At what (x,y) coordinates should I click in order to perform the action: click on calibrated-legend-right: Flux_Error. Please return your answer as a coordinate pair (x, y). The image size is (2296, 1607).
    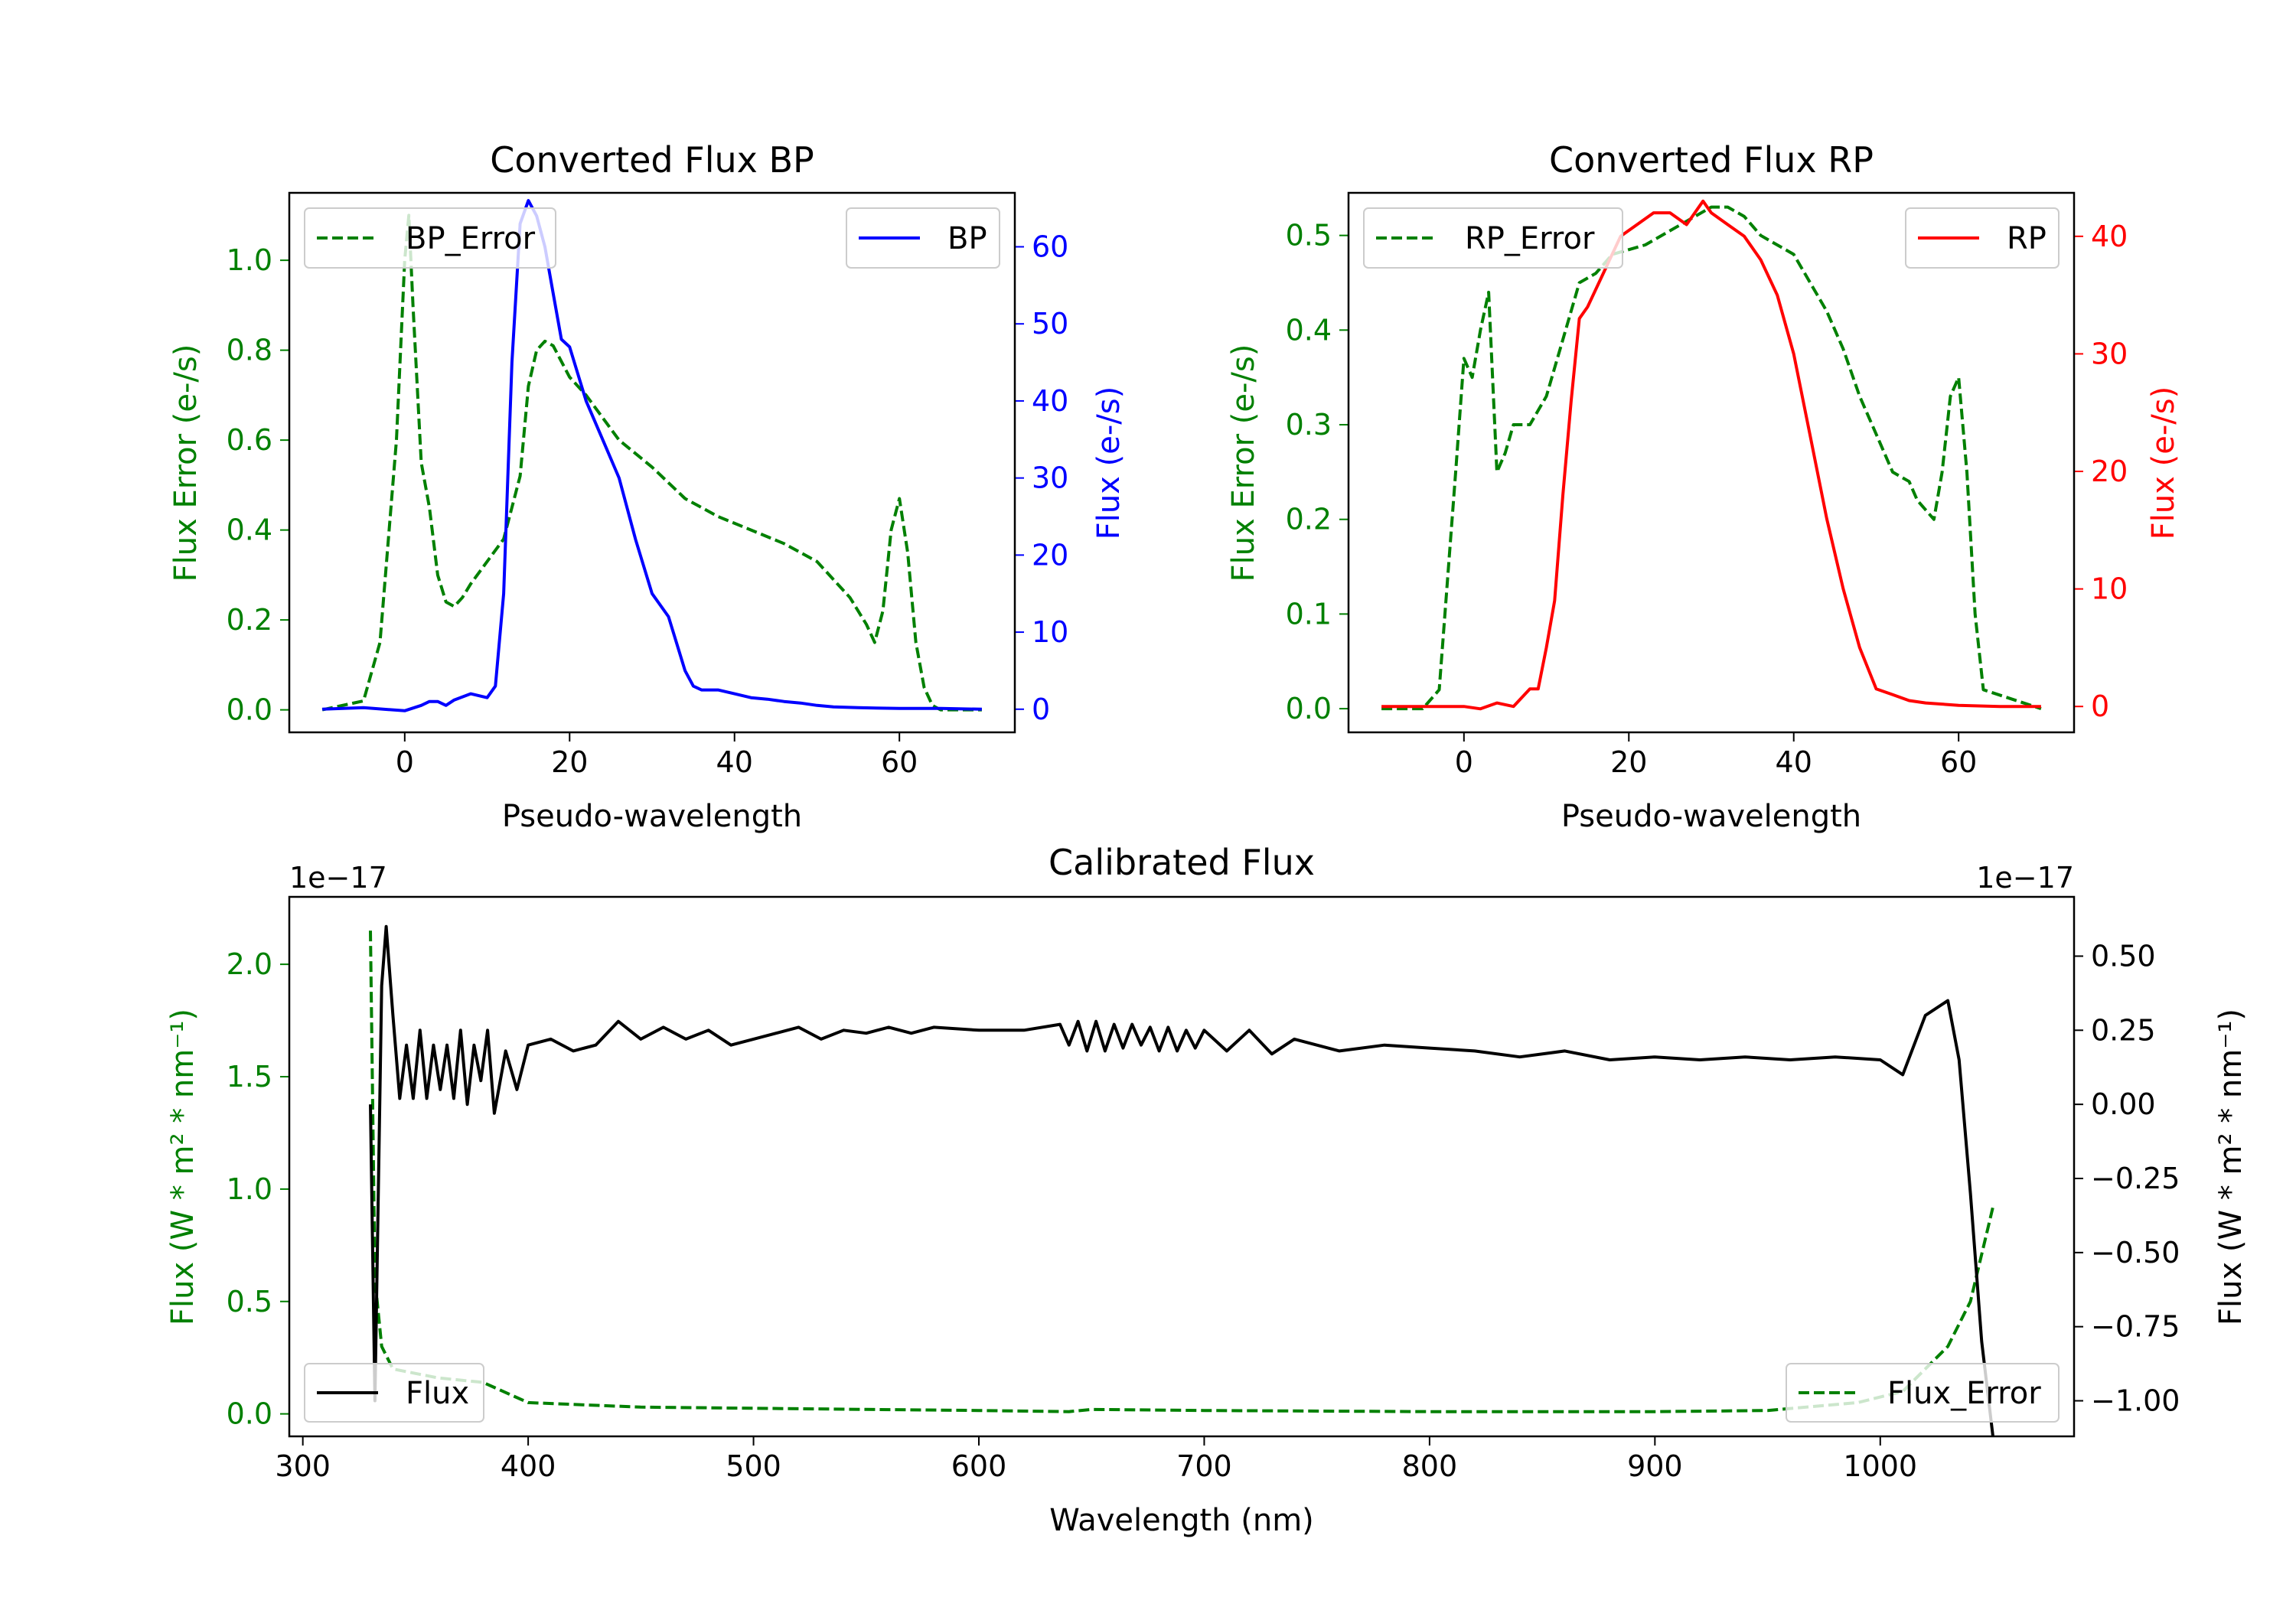
    Looking at the image, I should click on (1923, 1393).